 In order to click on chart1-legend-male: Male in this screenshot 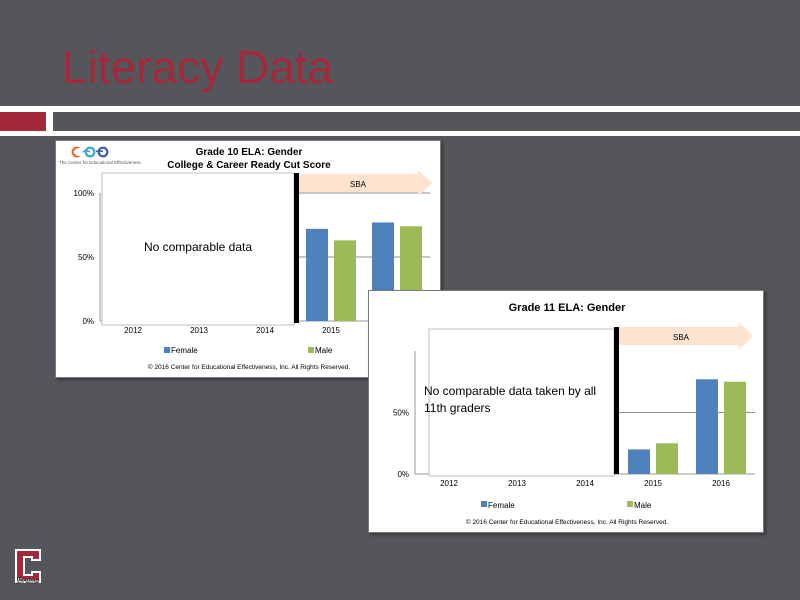, I will do `click(324, 350)`.